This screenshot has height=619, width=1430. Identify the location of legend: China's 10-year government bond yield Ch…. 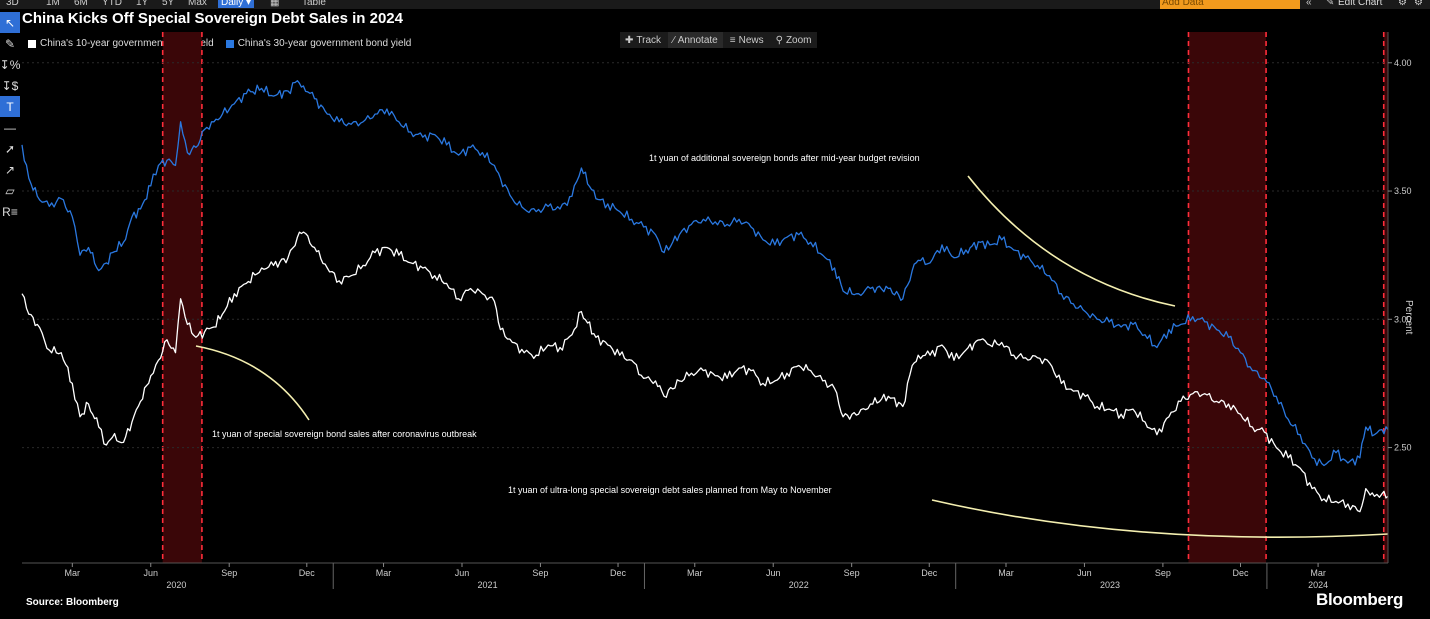
(219, 43).